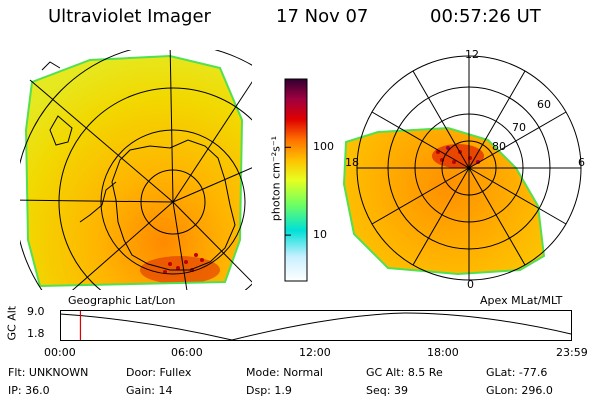 This screenshot has width=600, height=400. What do you see at coordinates (485, 16) in the screenshot?
I see `time-label: 00:57:26 UT` at bounding box center [485, 16].